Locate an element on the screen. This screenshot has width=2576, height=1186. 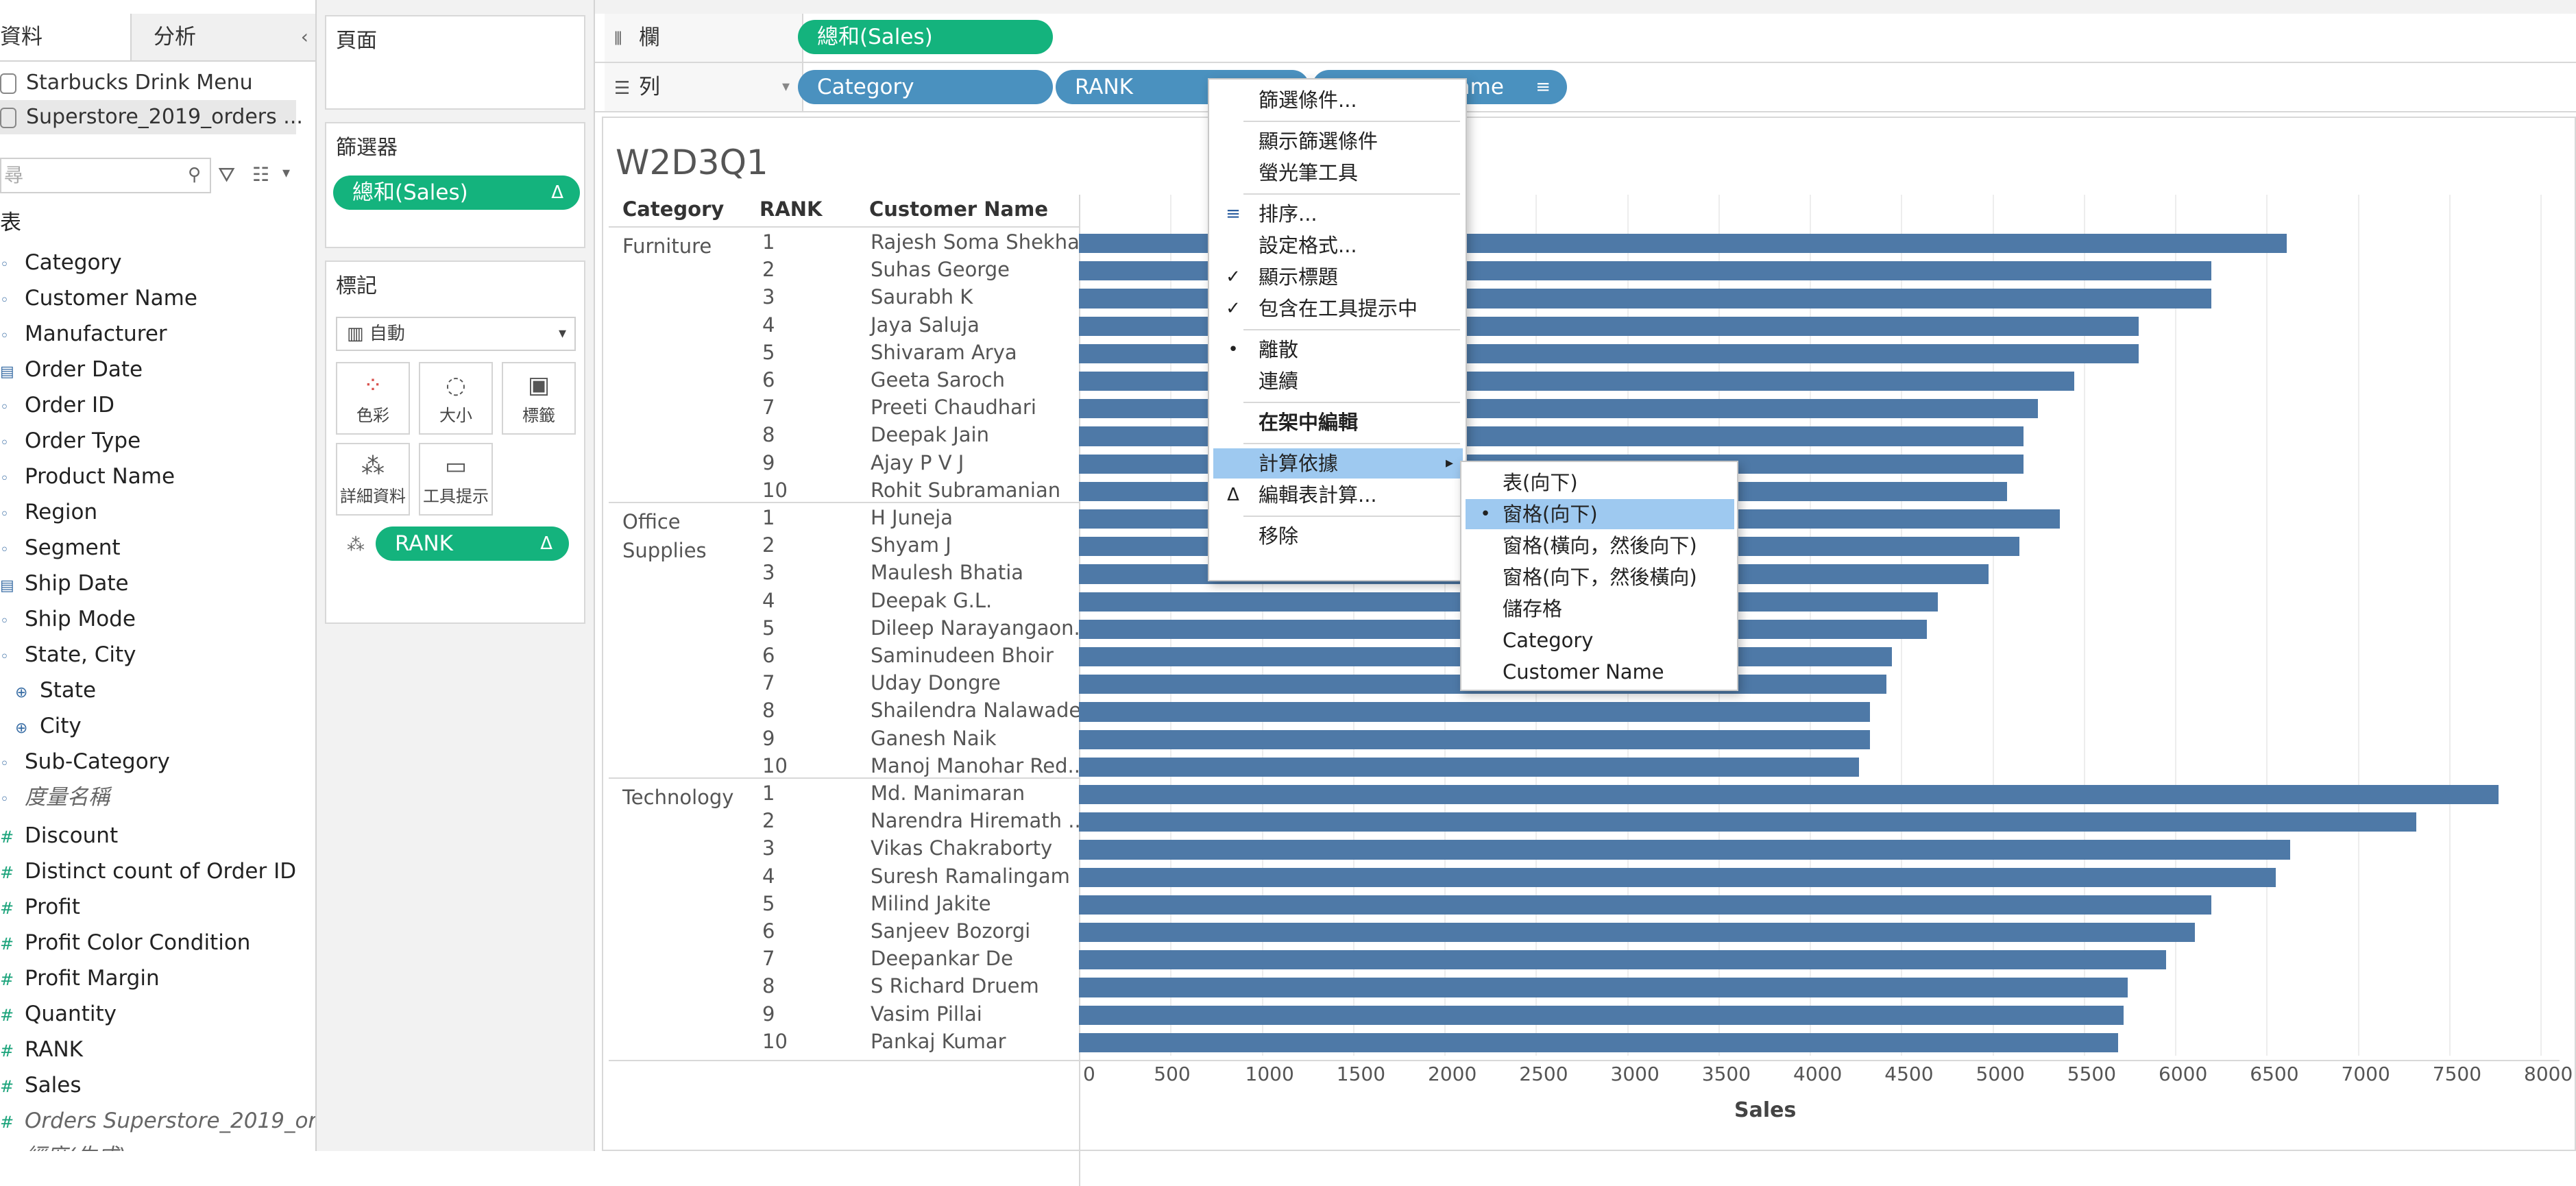
rank-cell: 6 is located at coordinates (768, 931).